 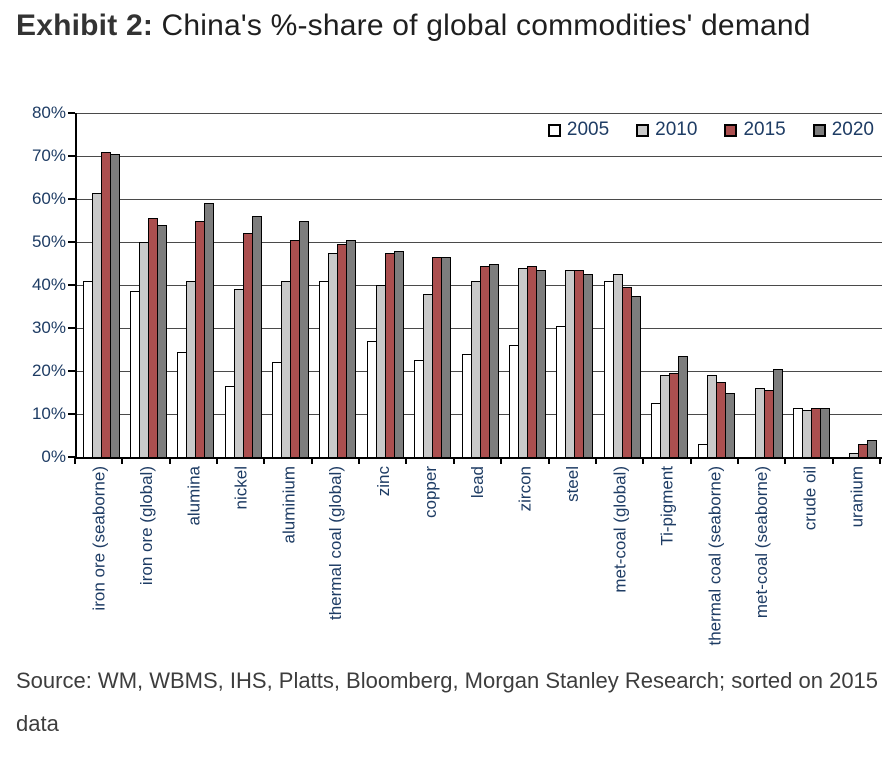 What do you see at coordinates (85, 25) in the screenshot?
I see `exhibit-label: Exhibit 2:` at bounding box center [85, 25].